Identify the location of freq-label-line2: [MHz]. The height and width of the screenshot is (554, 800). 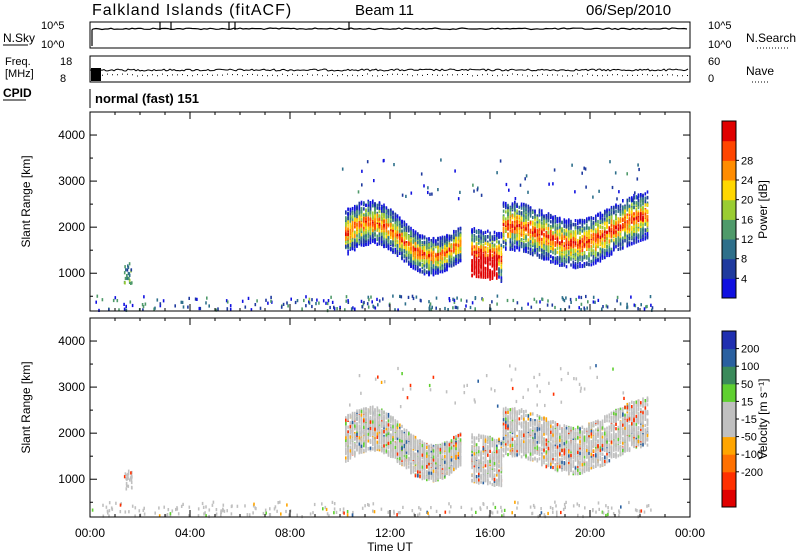
(19, 74).